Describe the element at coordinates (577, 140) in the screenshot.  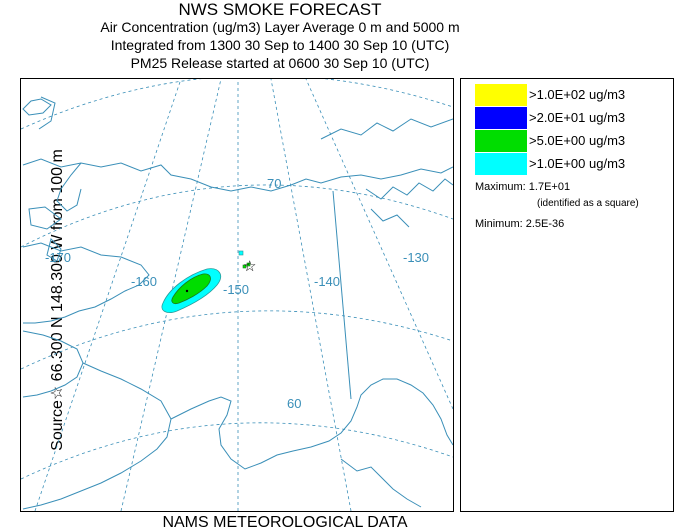
I see `legend-label: >5.0E+00 ug/m3` at that location.